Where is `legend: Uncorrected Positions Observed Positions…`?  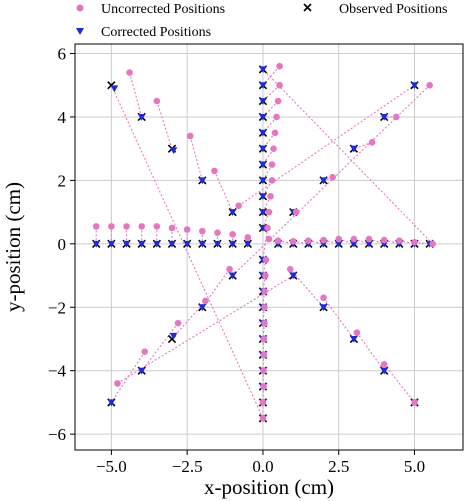 legend: Uncorrected Positions Observed Positions… is located at coordinates (262, 21).